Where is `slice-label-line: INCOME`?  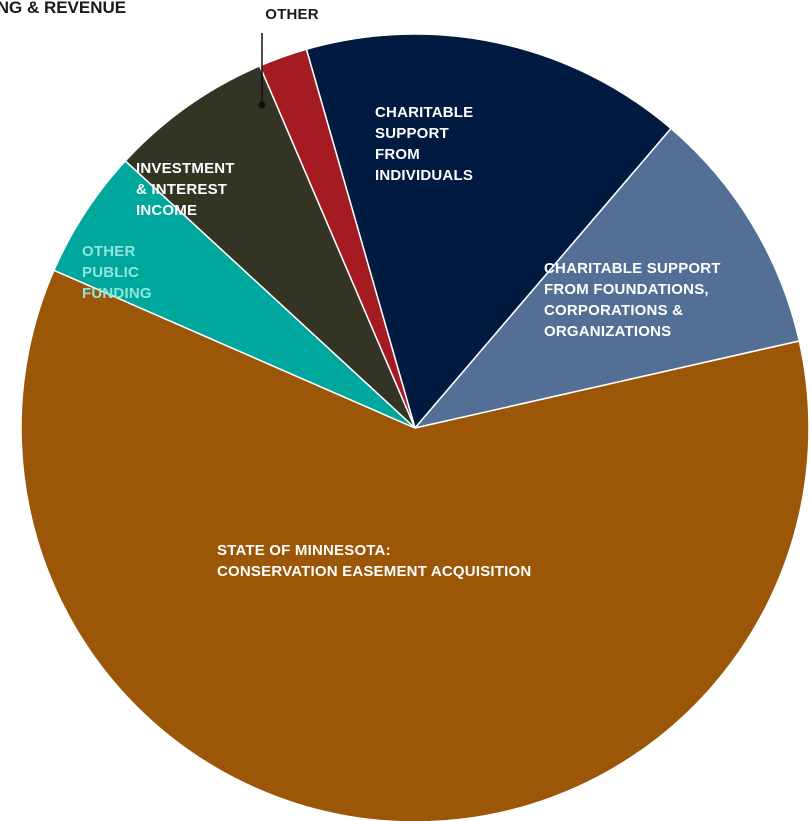 slice-label-line: INCOME is located at coordinates (166, 210).